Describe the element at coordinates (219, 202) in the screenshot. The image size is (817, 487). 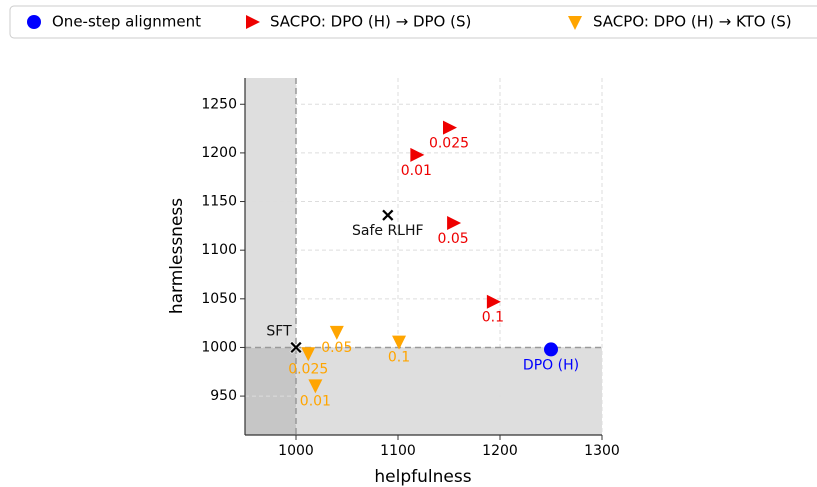
I see `y-tick-label: 1150` at that location.